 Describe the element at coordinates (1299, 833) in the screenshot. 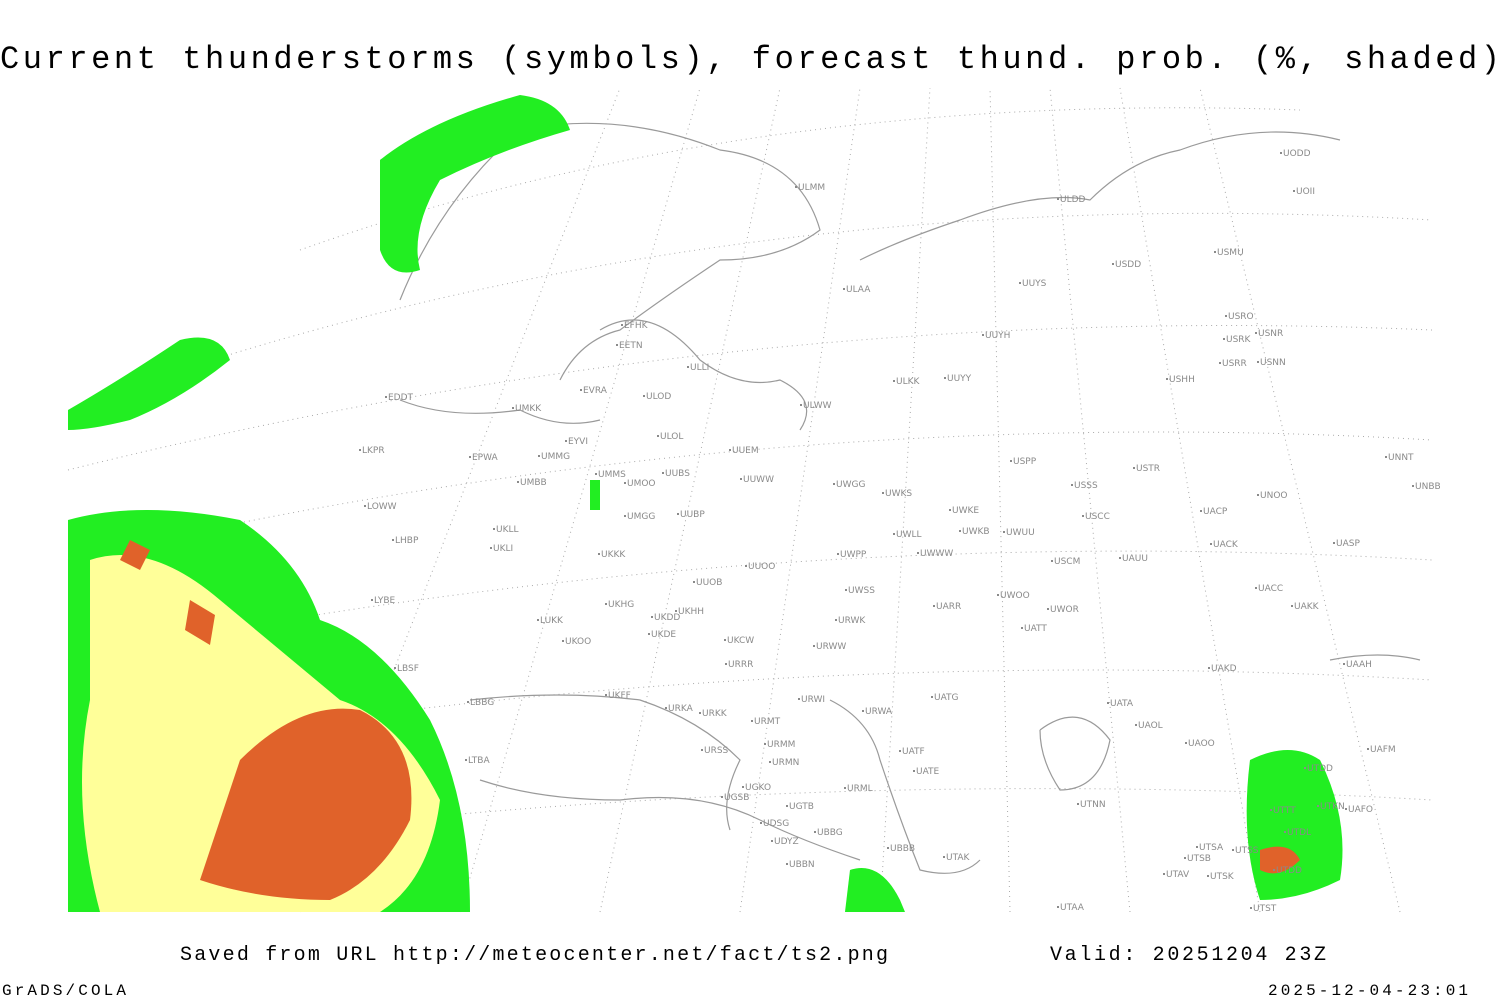

I see `station-label: UTDL` at that location.